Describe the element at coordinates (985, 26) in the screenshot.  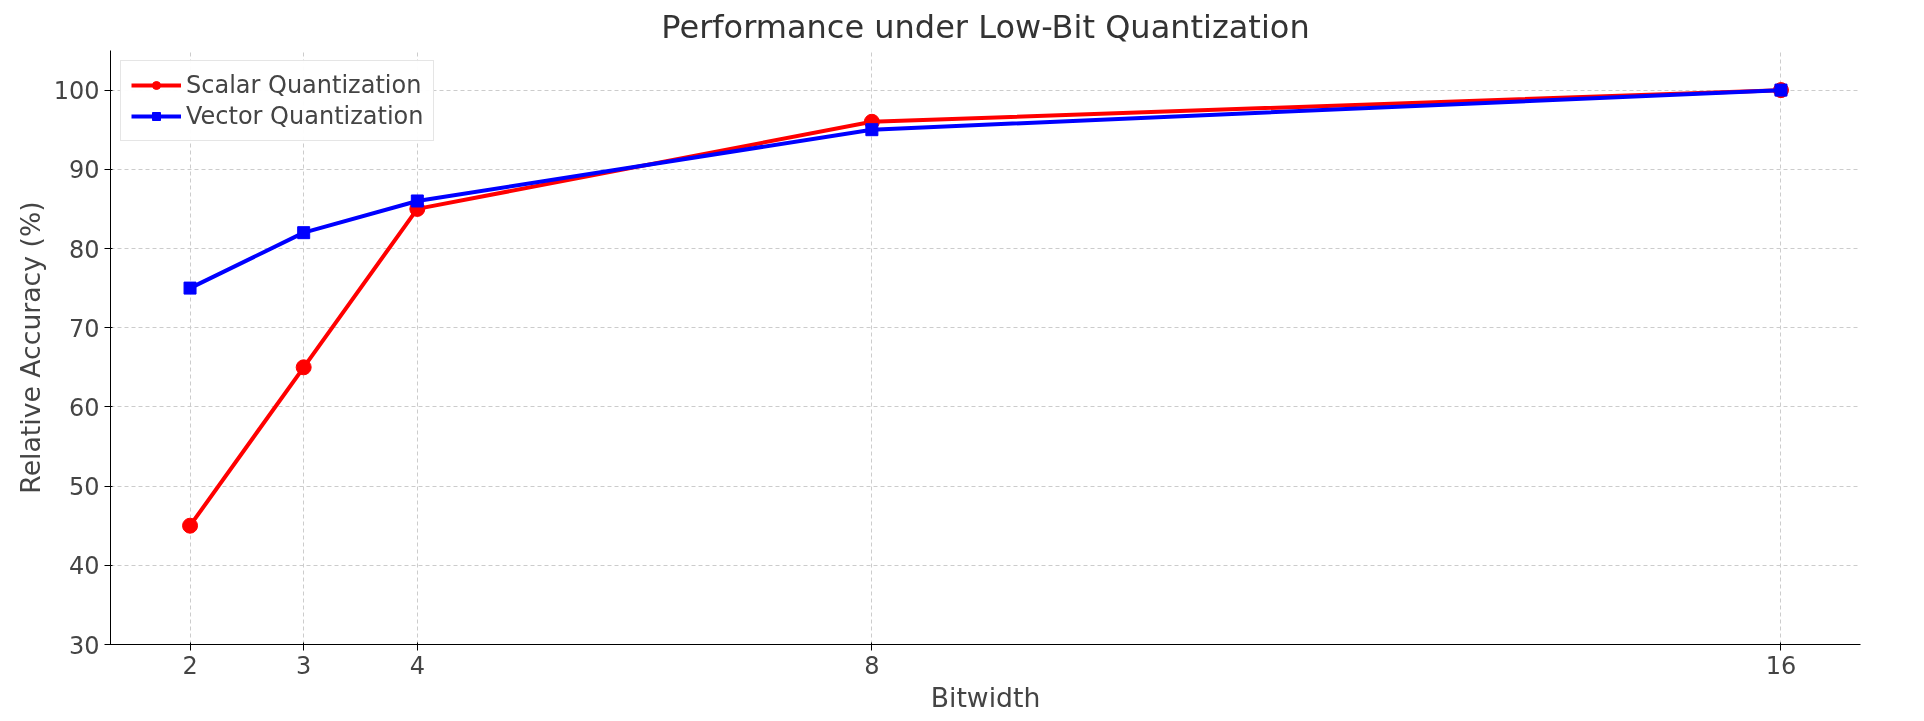
I see `chart-title: Performance under Low-Bit Quantization` at that location.